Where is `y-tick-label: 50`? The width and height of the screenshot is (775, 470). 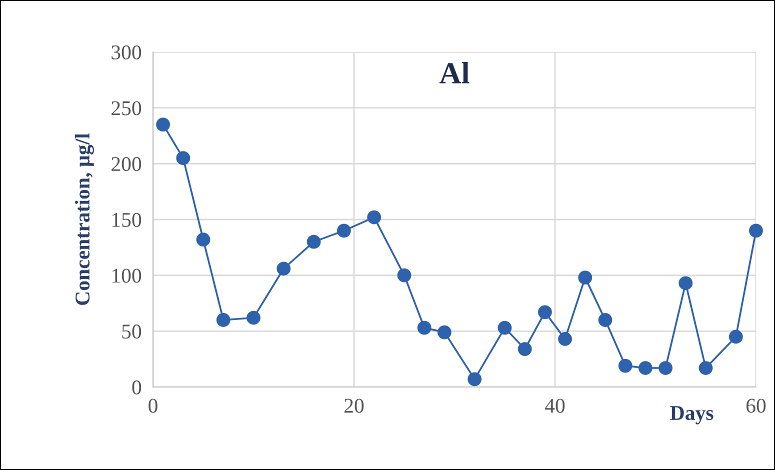
y-tick-label: 50 is located at coordinates (132, 331).